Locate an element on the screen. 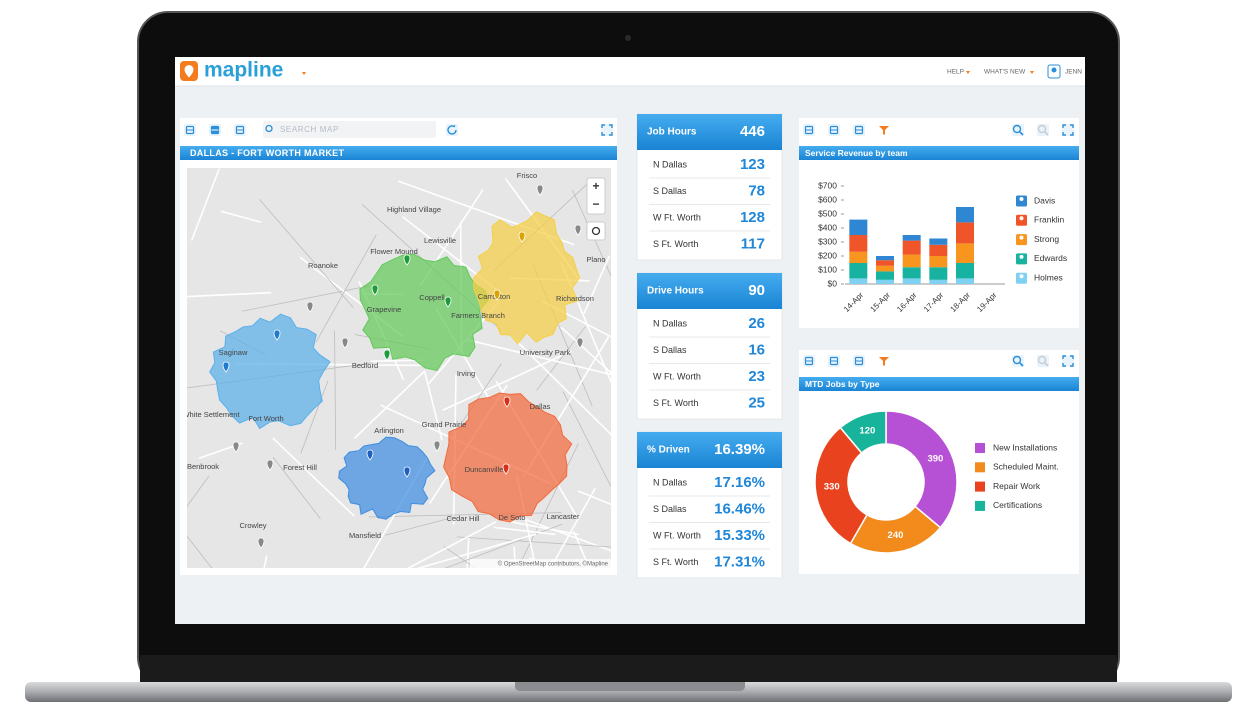 This screenshot has height=723, width=1257. nav-caret is located at coordinates (1032, 72).